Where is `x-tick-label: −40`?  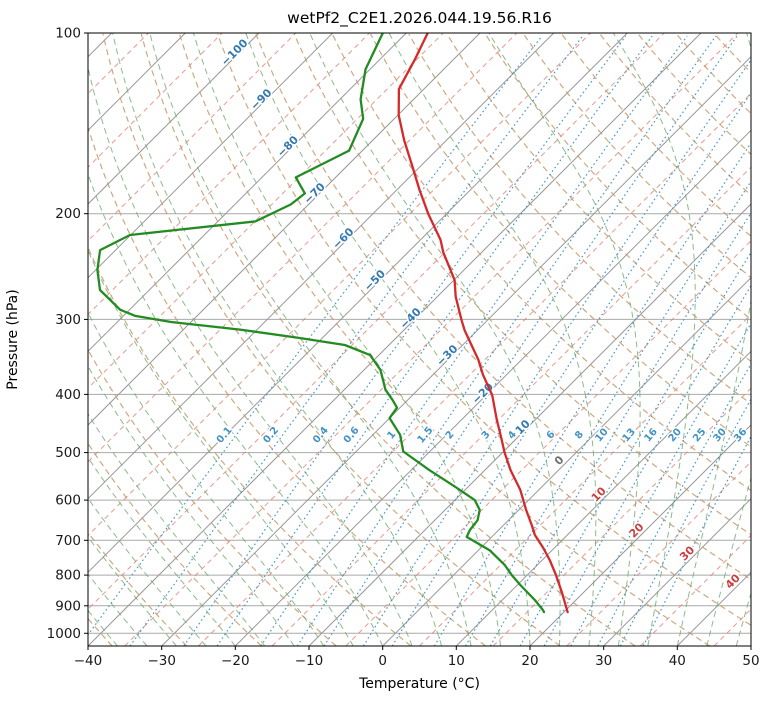
x-tick-label: −40 is located at coordinates (88, 661).